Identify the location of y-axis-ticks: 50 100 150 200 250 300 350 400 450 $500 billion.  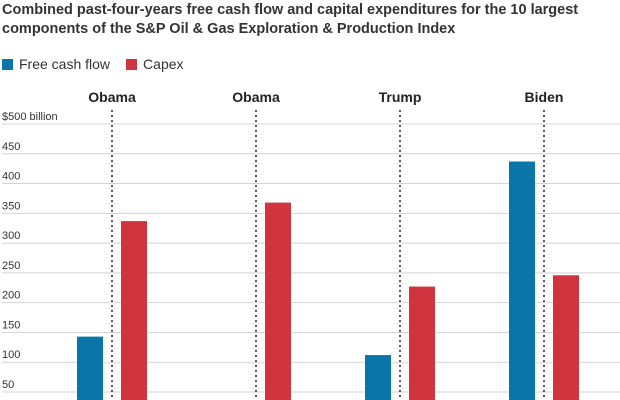
(30, 251).